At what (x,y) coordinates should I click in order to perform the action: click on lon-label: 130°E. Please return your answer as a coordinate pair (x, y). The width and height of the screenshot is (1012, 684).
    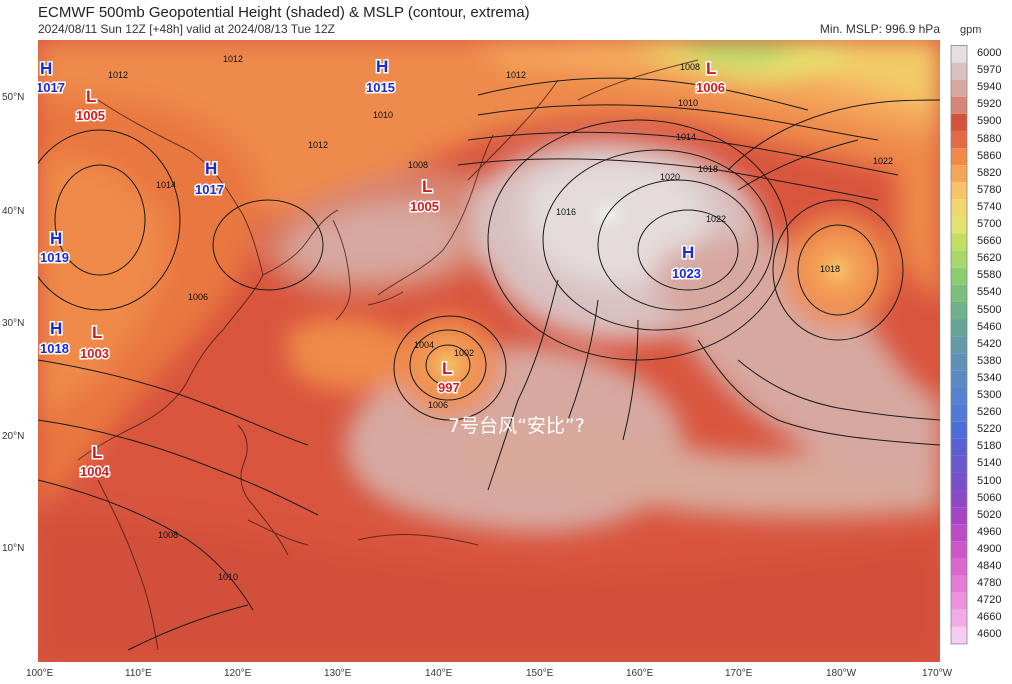
    Looking at the image, I should click on (338, 673).